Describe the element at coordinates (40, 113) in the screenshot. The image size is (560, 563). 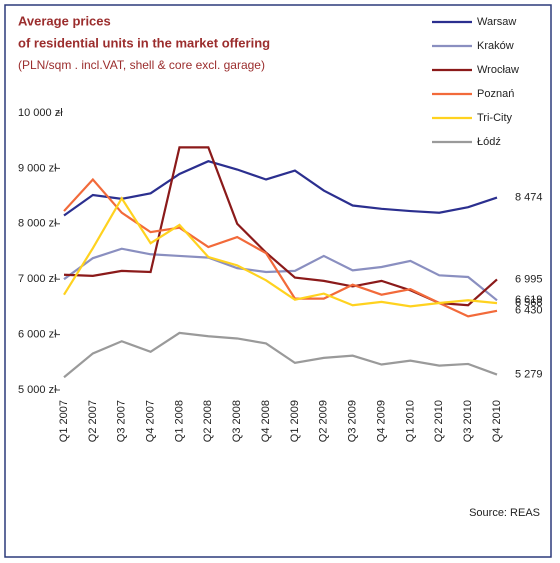
I see `y-tick-label: 10 000 zł` at that location.